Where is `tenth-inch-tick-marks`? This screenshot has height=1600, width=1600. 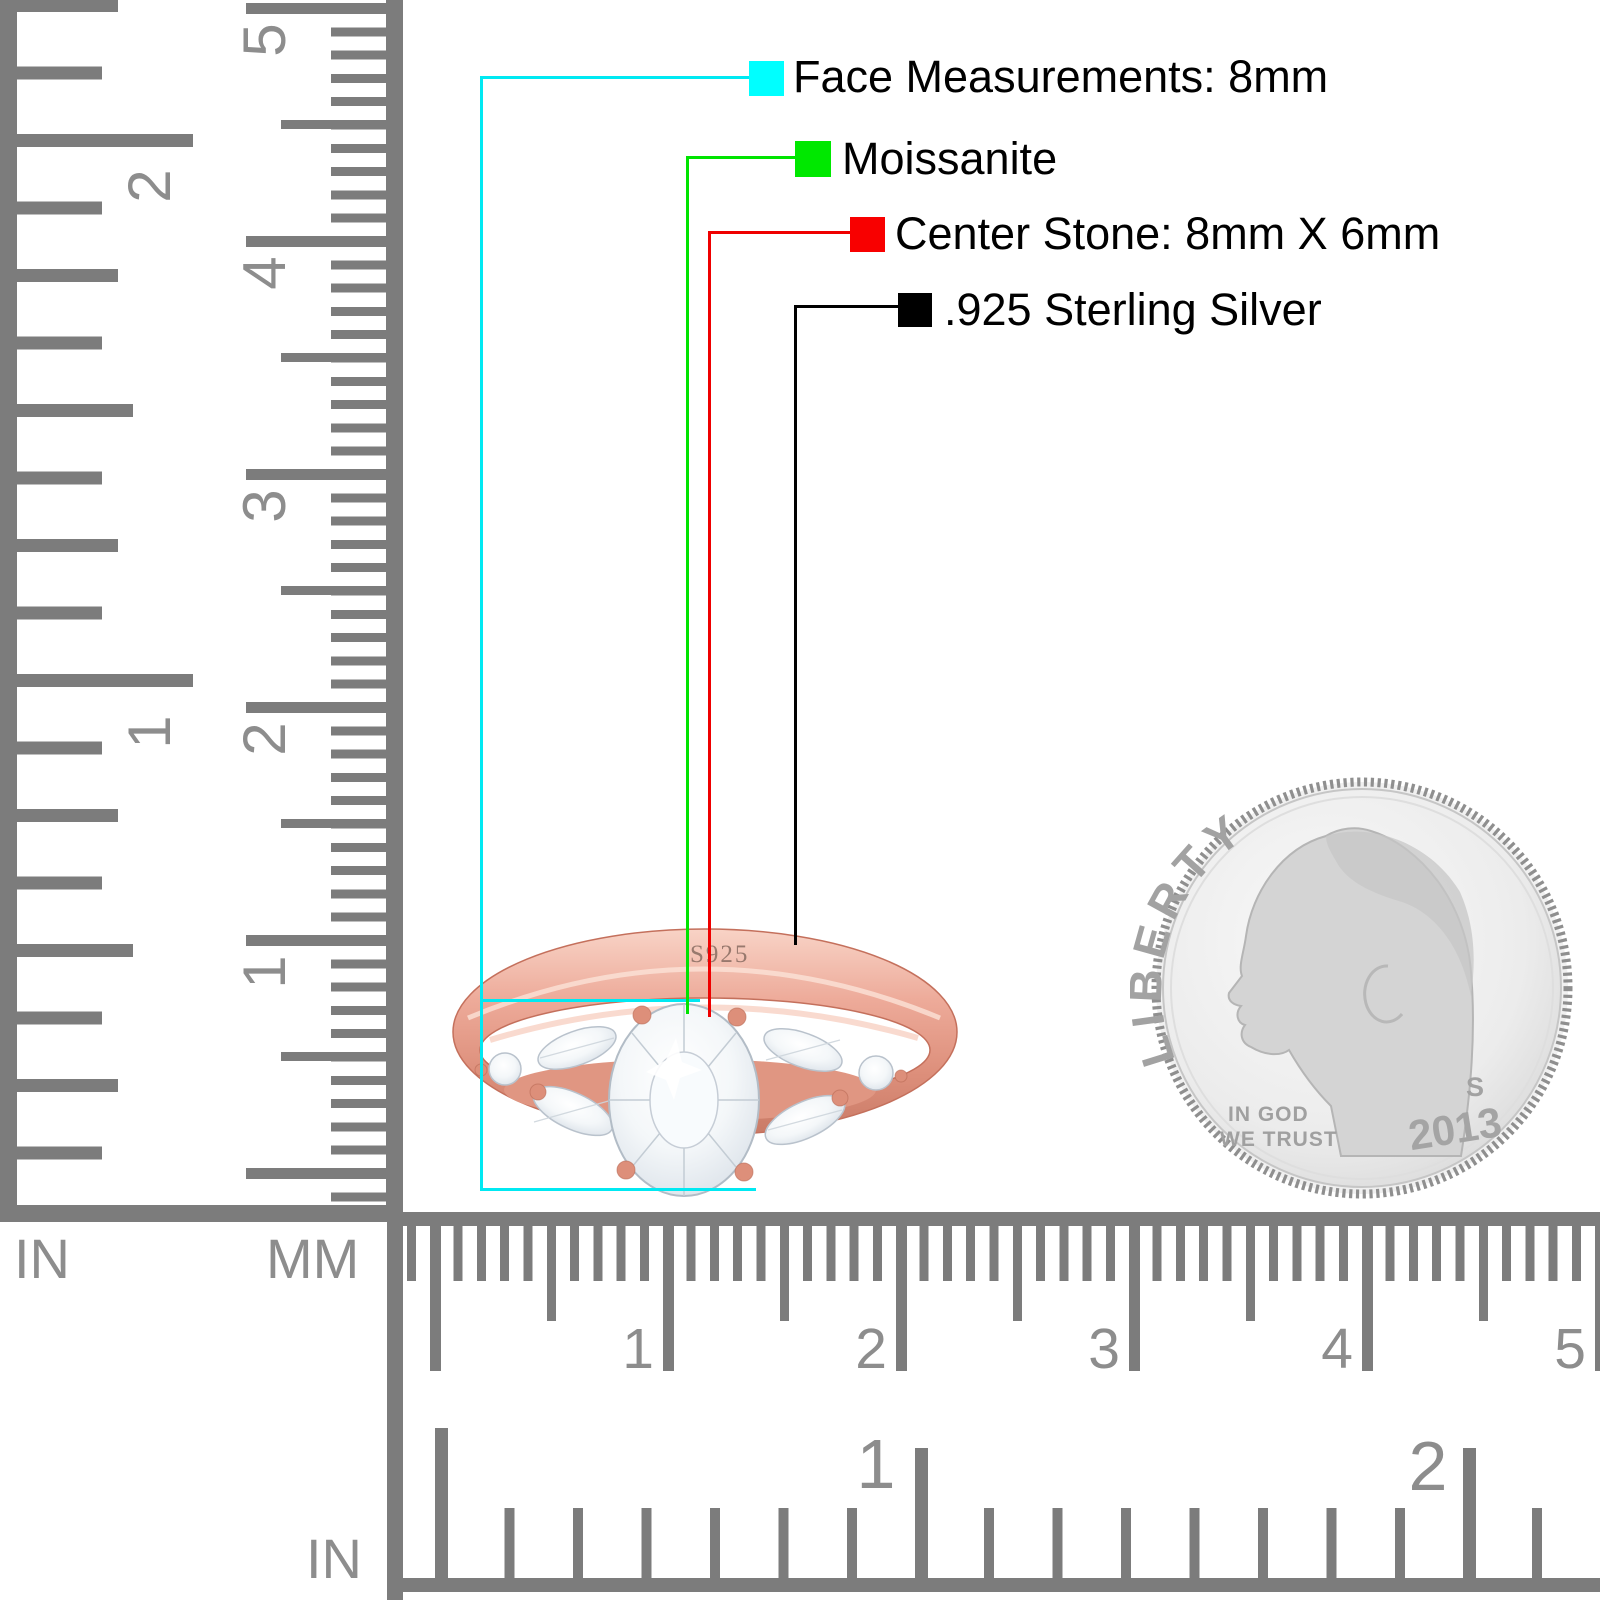 tenth-inch-tick-marks is located at coordinates (1018, 1543).